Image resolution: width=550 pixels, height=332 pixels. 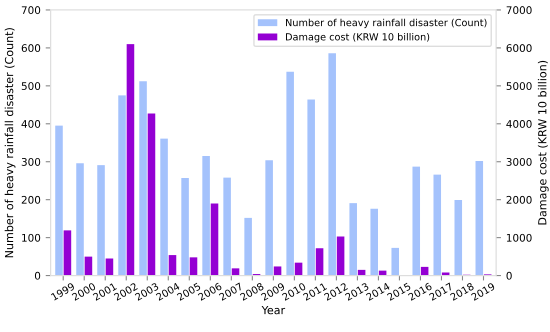 What do you see at coordinates (519, 238) in the screenshot?
I see `y2-tick-label: 1000` at bounding box center [519, 238].